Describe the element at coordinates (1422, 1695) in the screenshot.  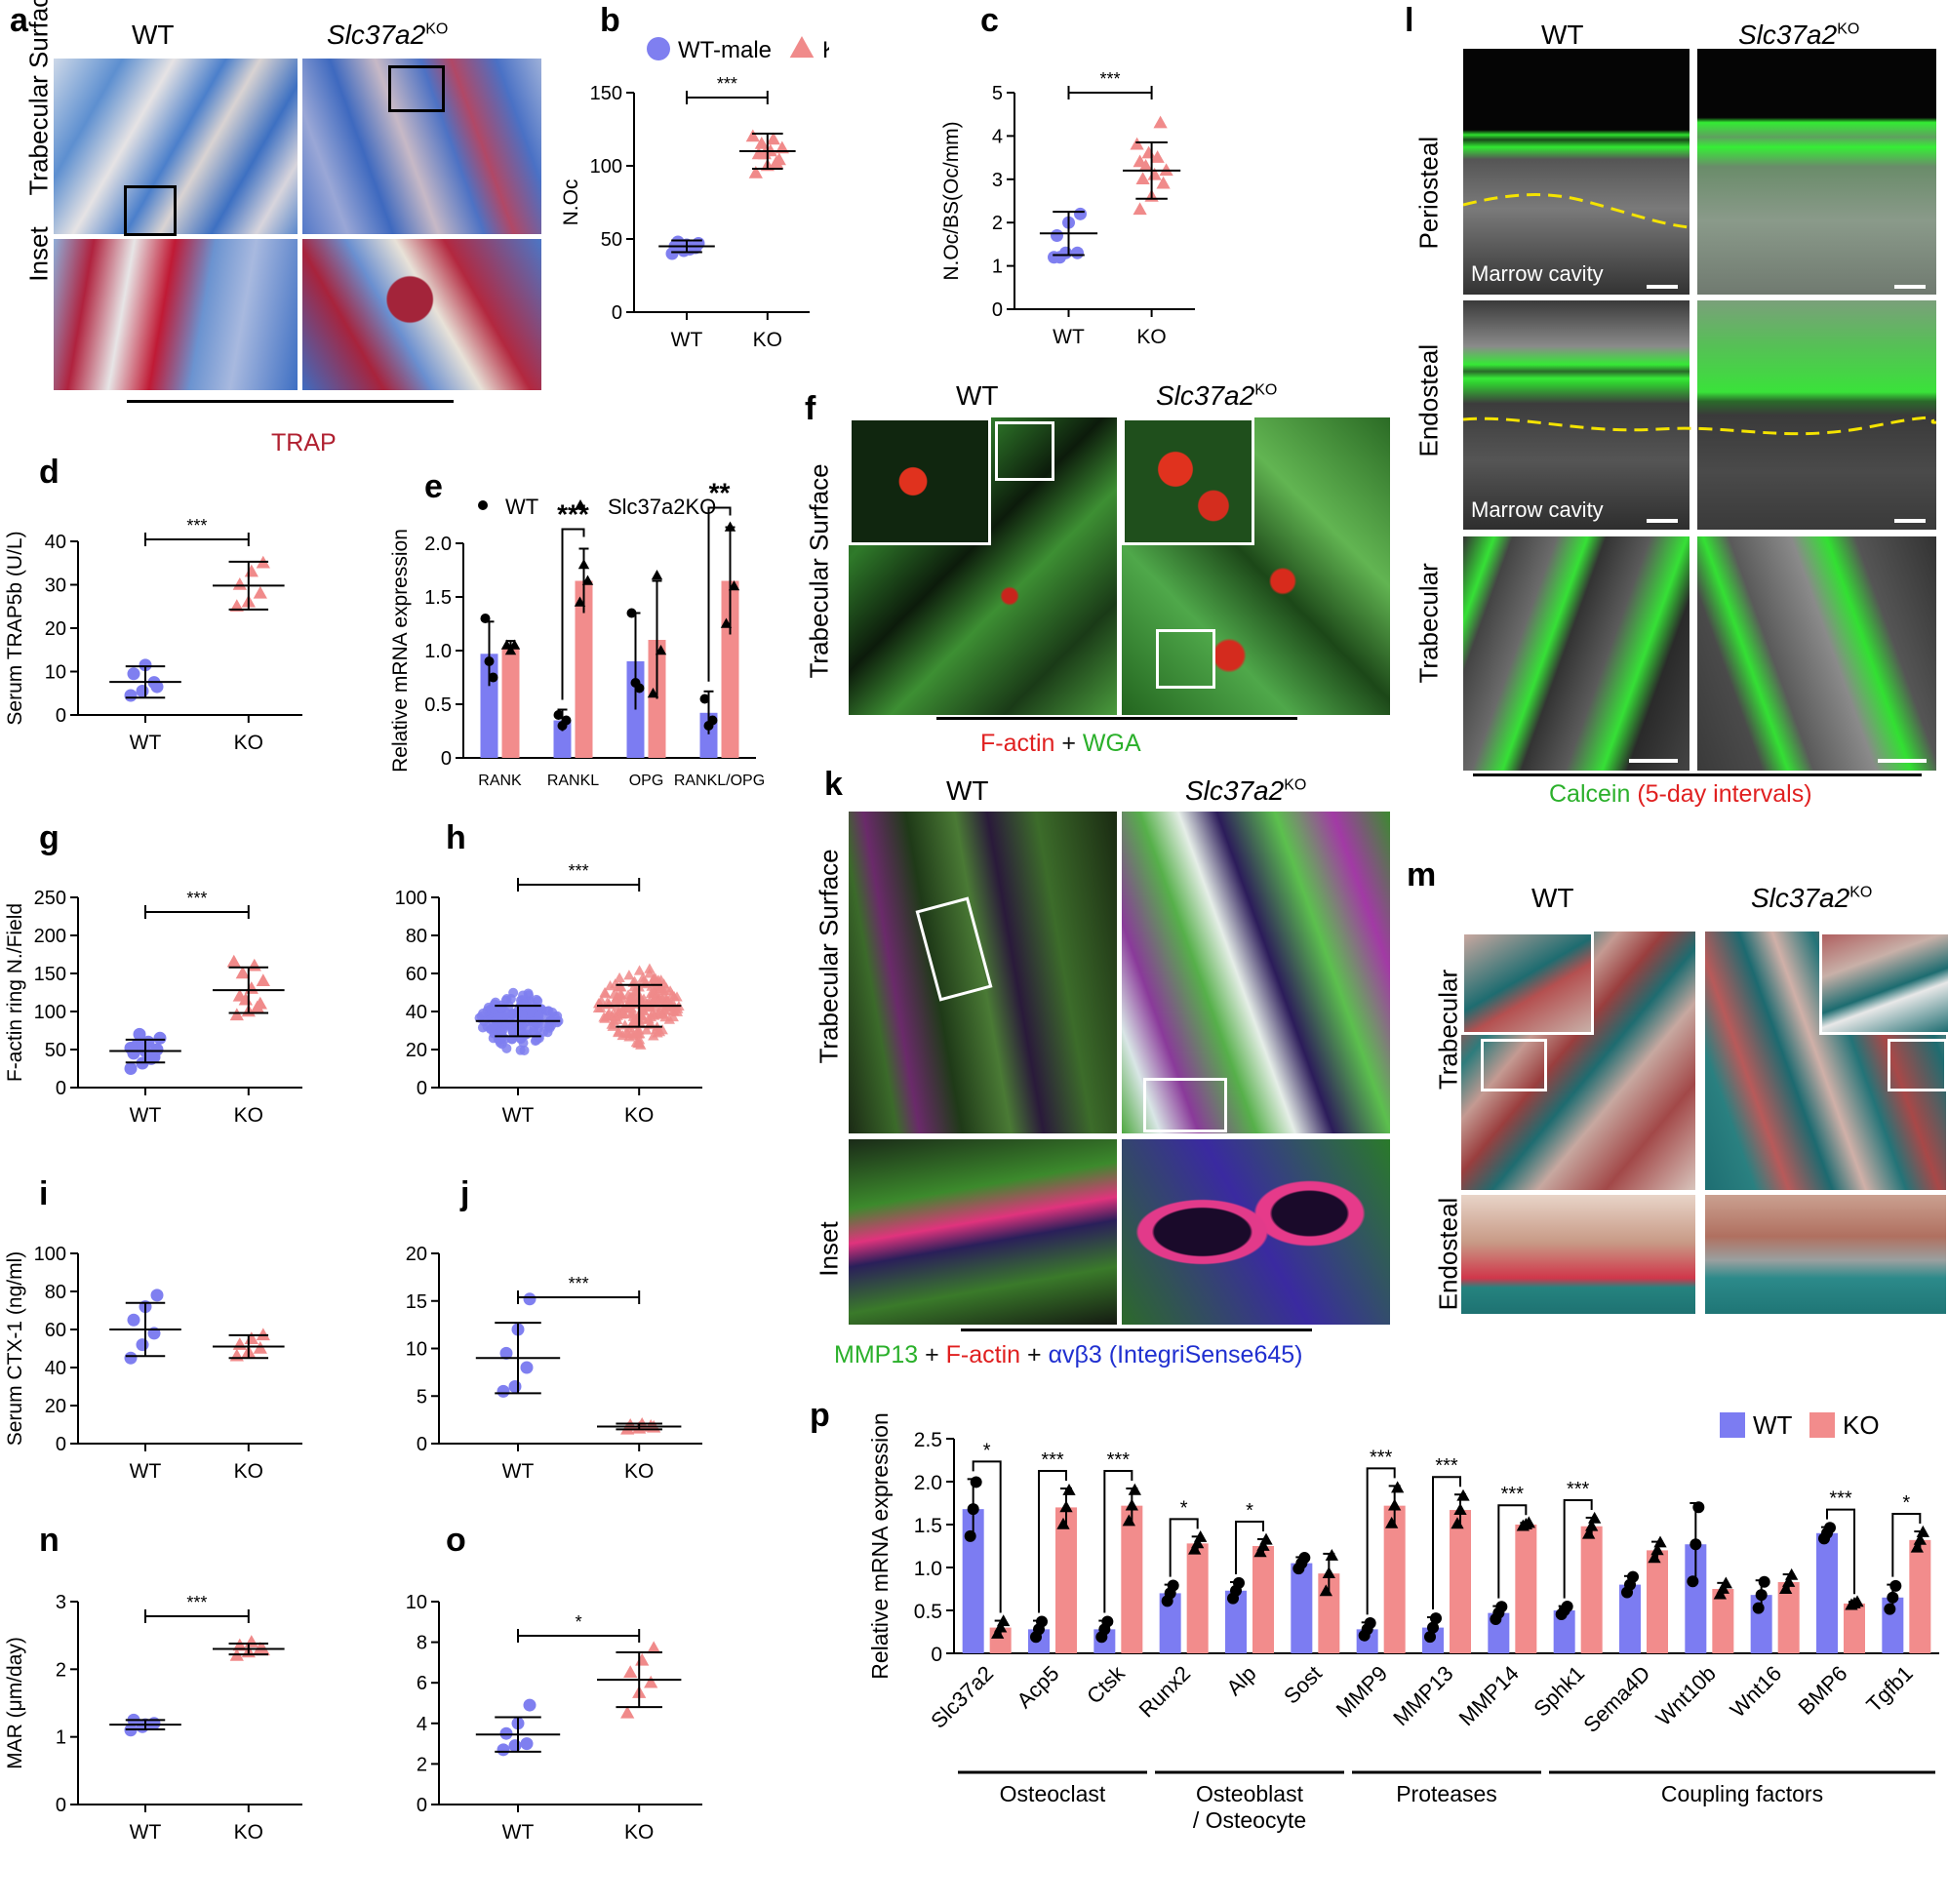
I see `plot-p-xtick-label-7: MMP13` at that location.